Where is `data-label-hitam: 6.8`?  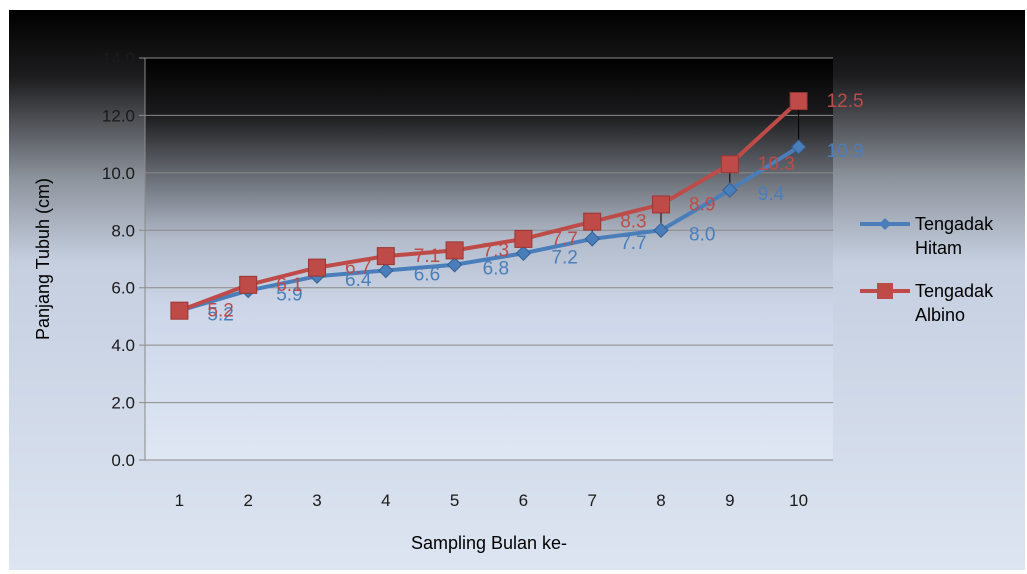 data-label-hitam: 6.8 is located at coordinates (496, 269).